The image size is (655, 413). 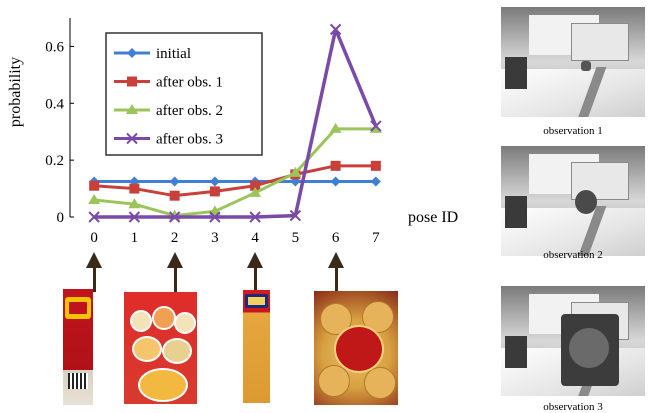 What do you see at coordinates (433, 217) in the screenshot?
I see `x-axis-label: pose ID` at bounding box center [433, 217].